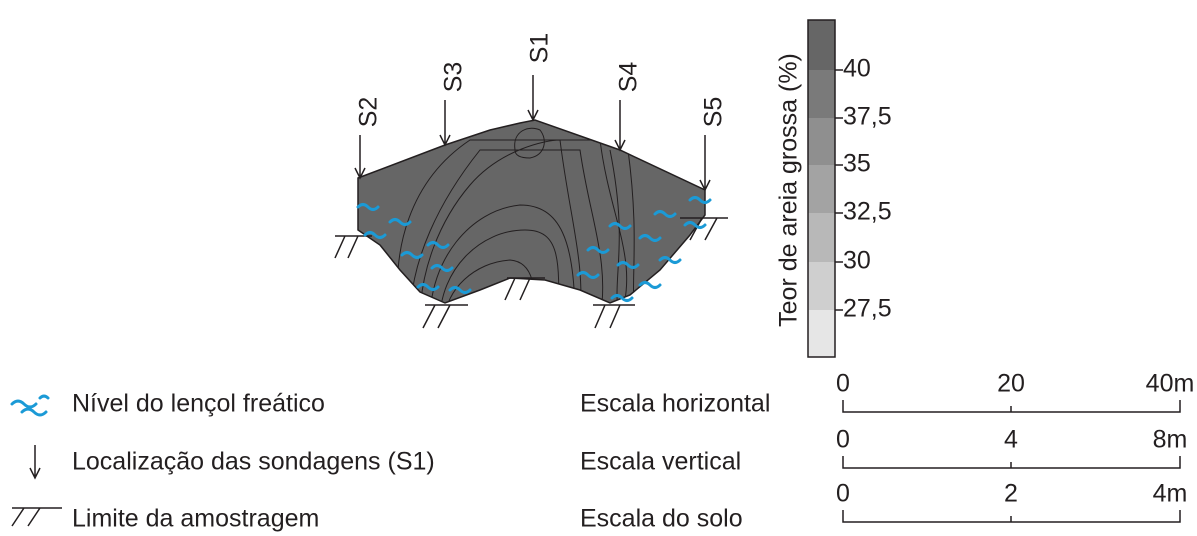  I want to click on scale-tick: 20, so click(1011, 384).